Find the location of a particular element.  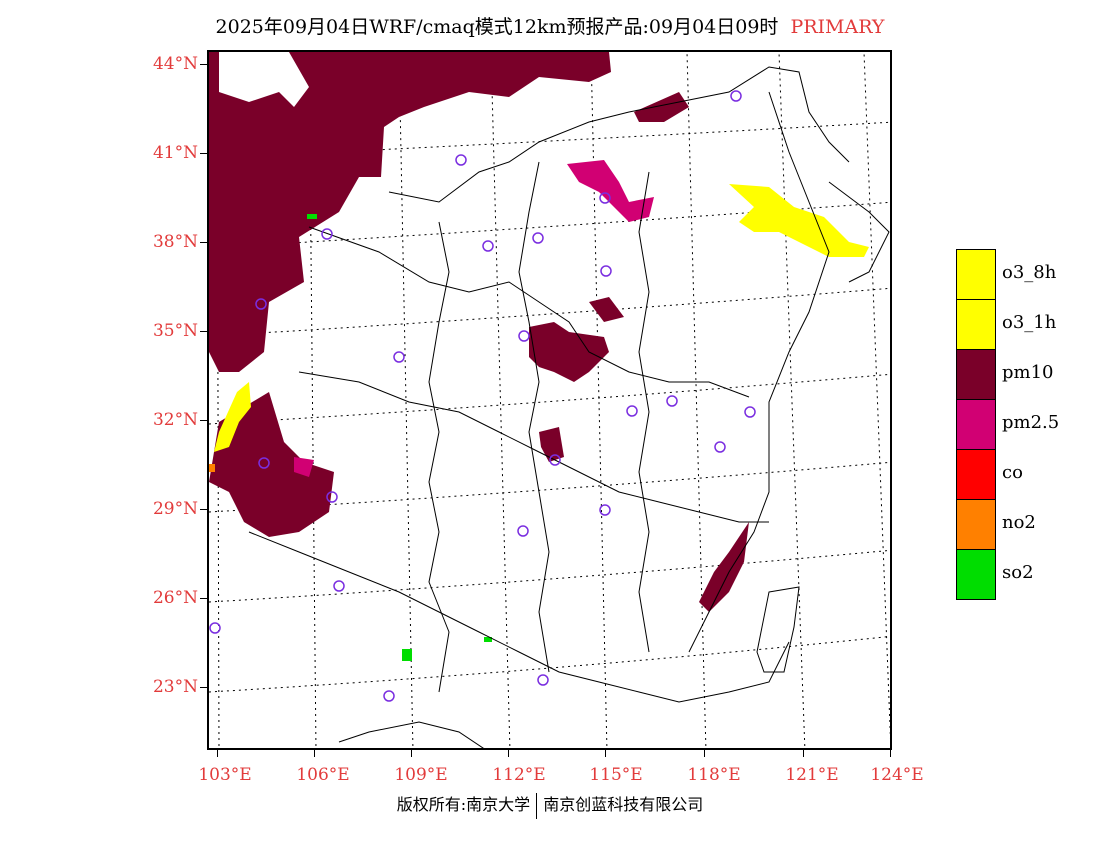

o3-bohai-area is located at coordinates (799, 220).